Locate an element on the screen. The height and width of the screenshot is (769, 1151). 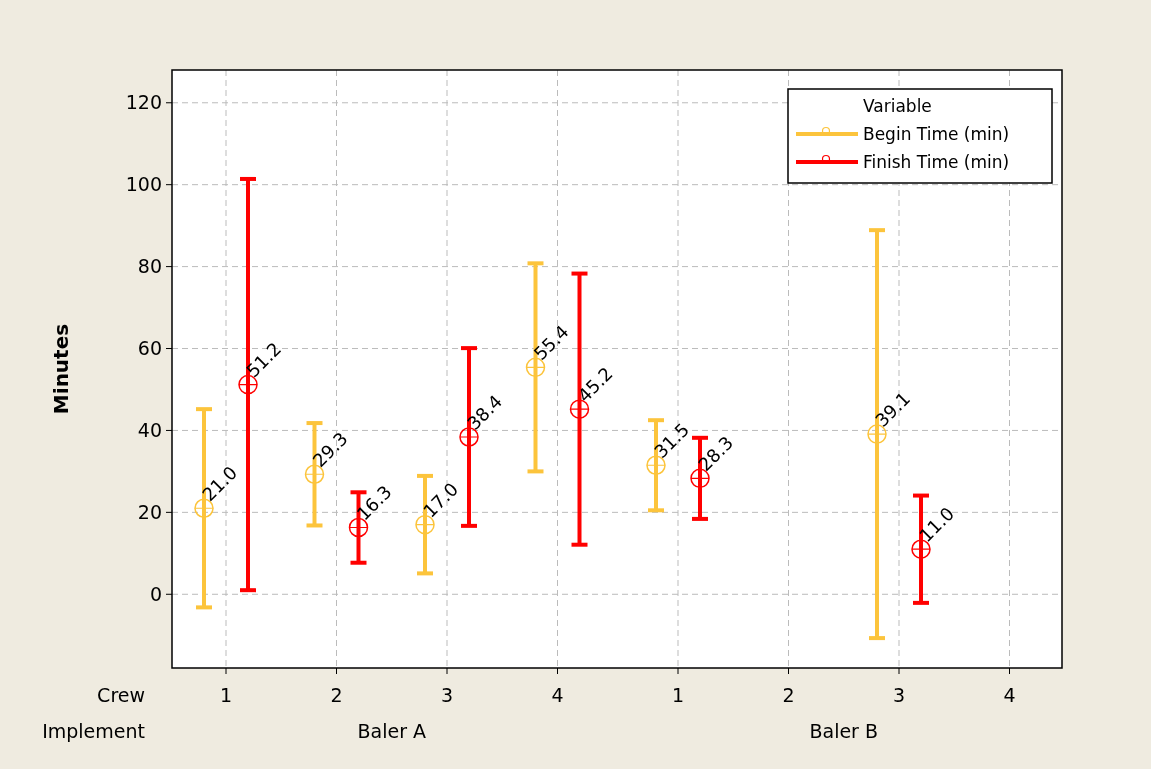
text: Baler B is located at coordinates (844, 731).